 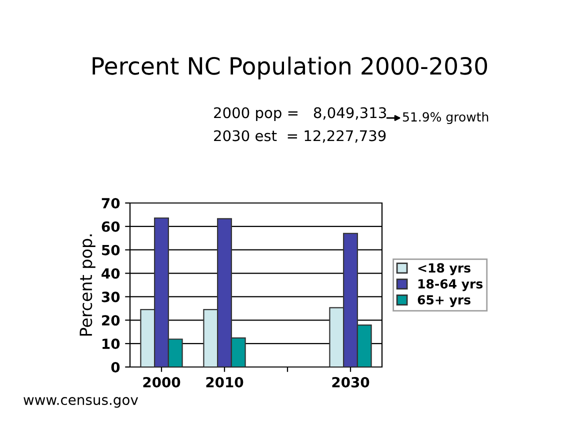 What do you see at coordinates (351, 382) in the screenshot?
I see `x-tick-label: 2030` at bounding box center [351, 382].